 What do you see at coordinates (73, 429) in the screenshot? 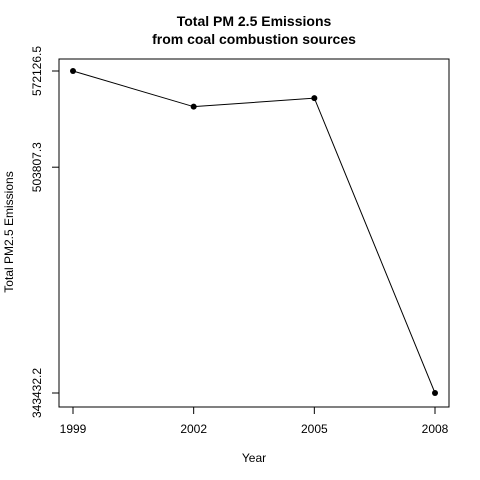
I see `x-tick-label: 1999` at bounding box center [73, 429].